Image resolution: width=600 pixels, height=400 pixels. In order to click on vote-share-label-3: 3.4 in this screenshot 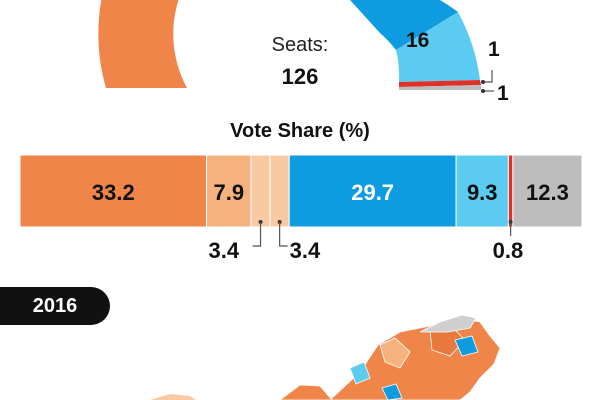, I will do `click(305, 250)`.